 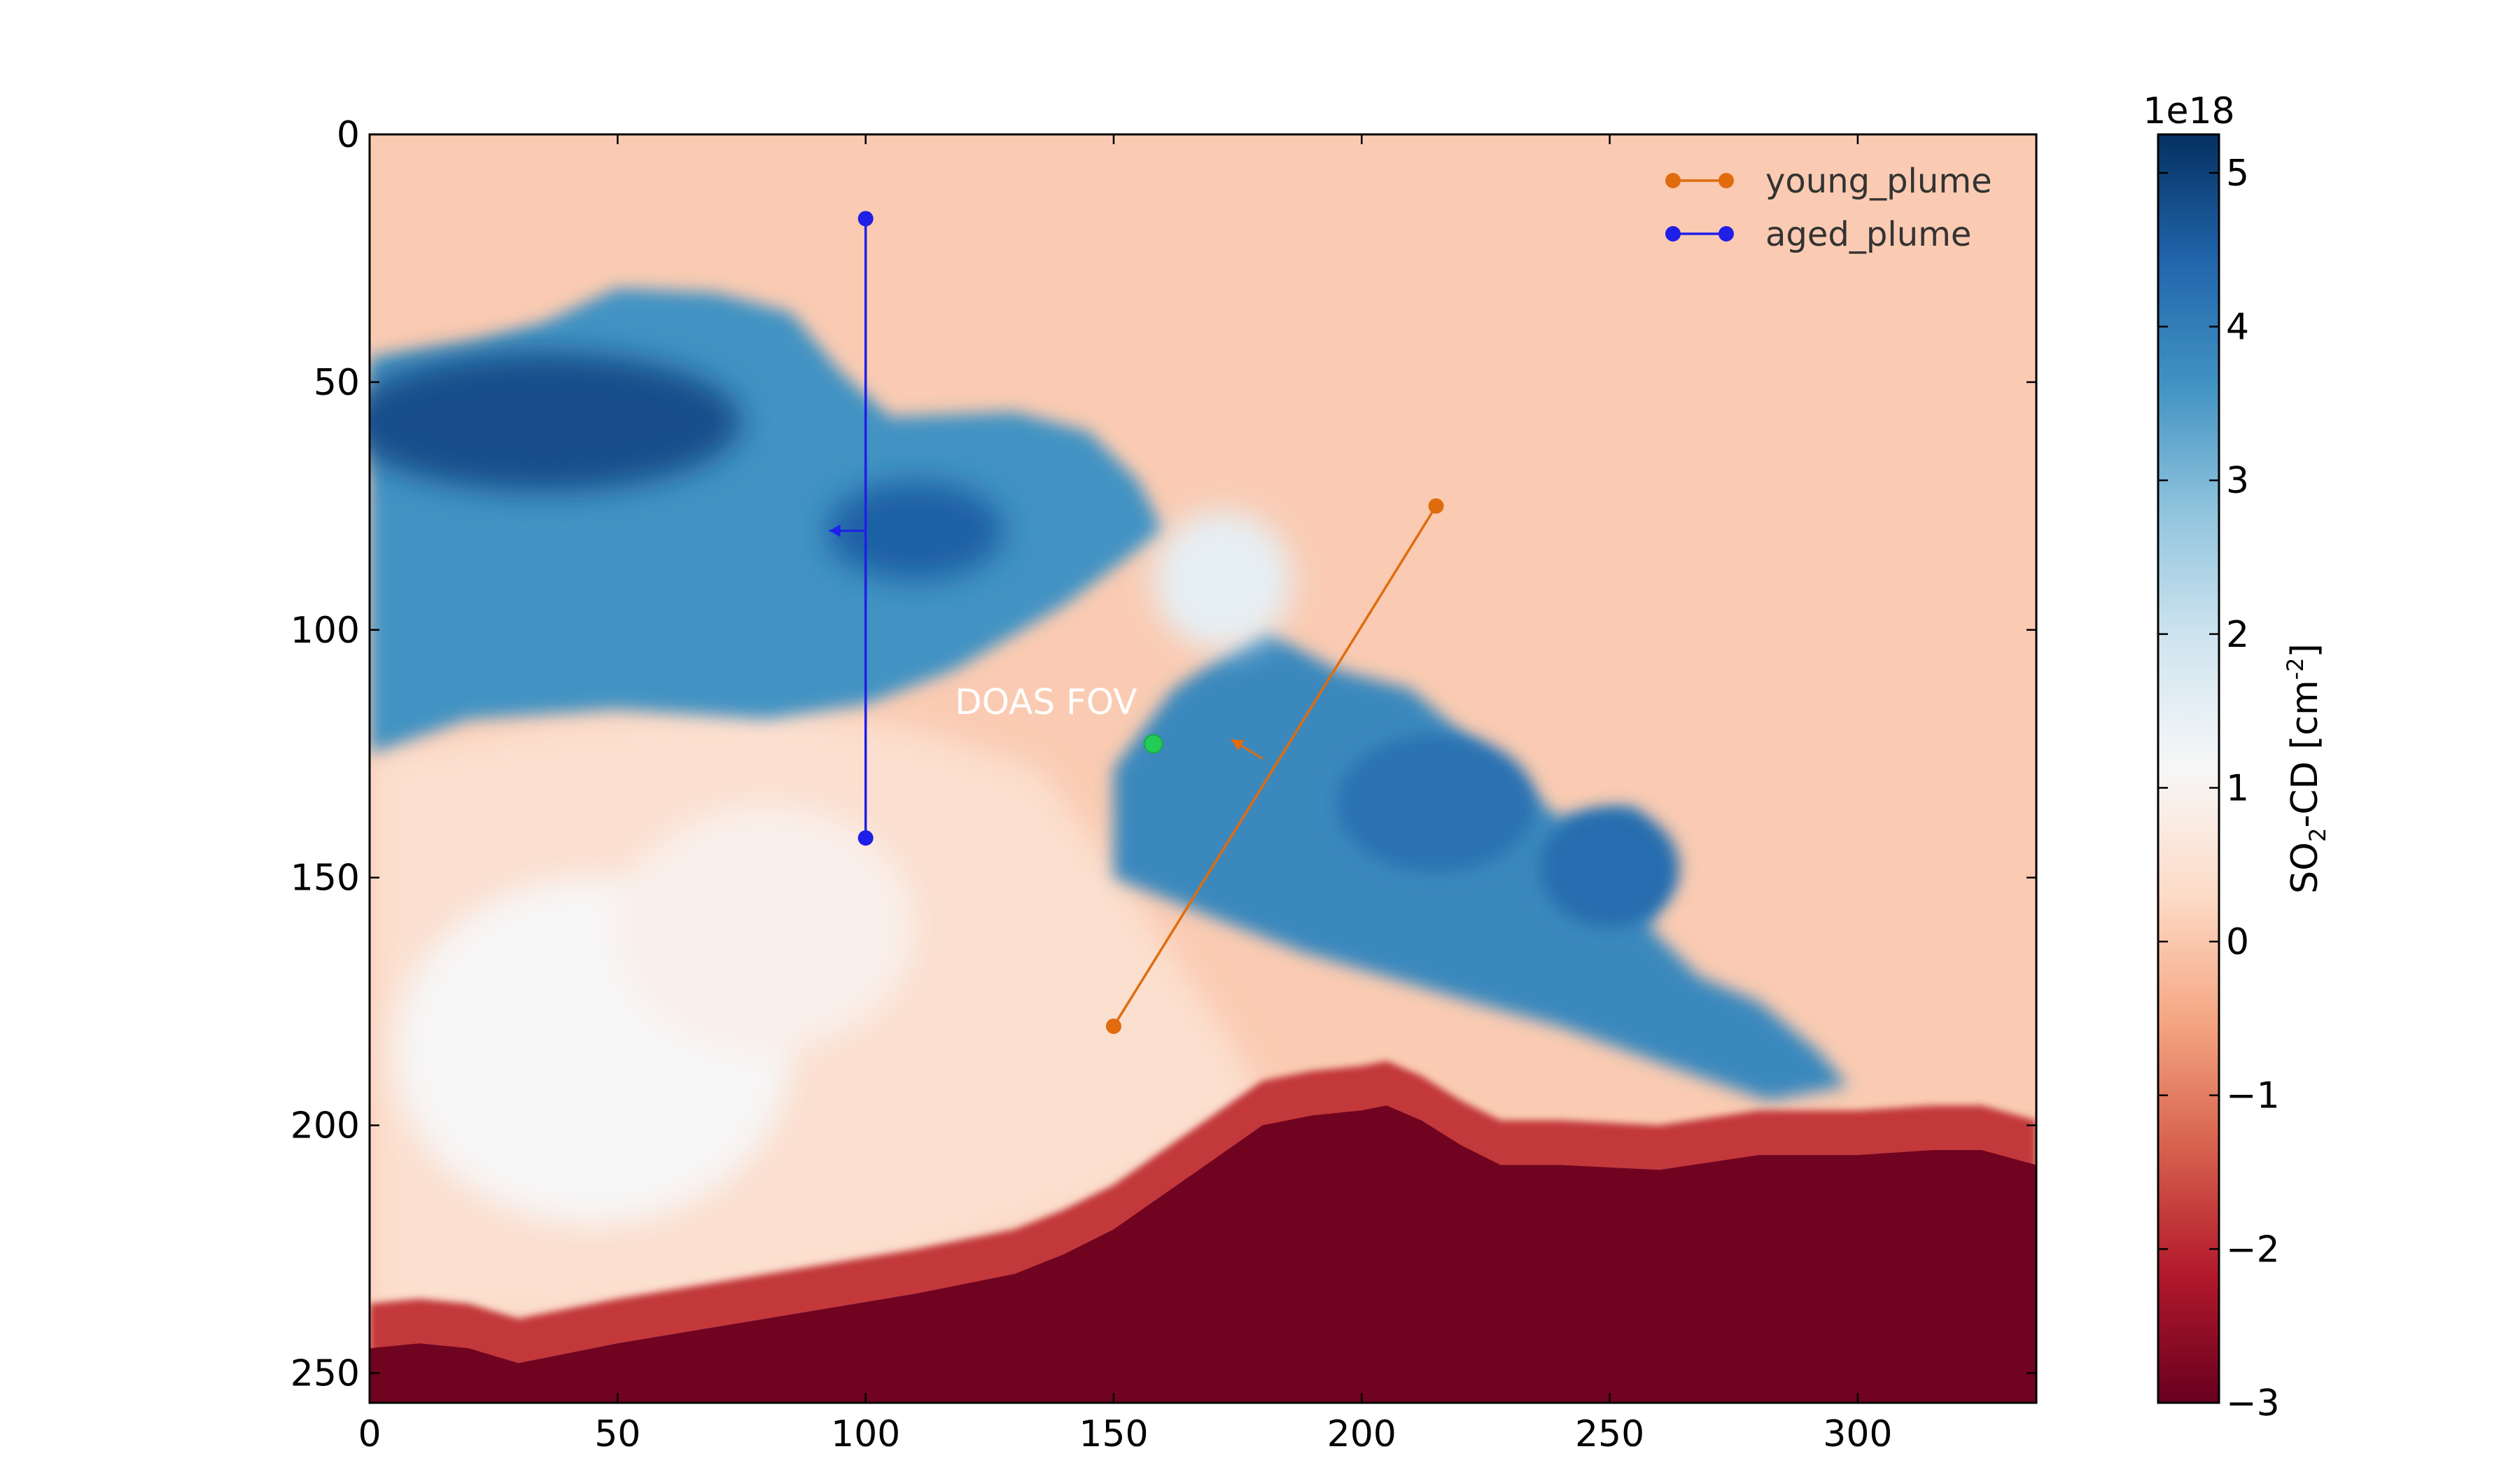 I want to click on colorbar-tick-label: −3, so click(x=2253, y=1403).